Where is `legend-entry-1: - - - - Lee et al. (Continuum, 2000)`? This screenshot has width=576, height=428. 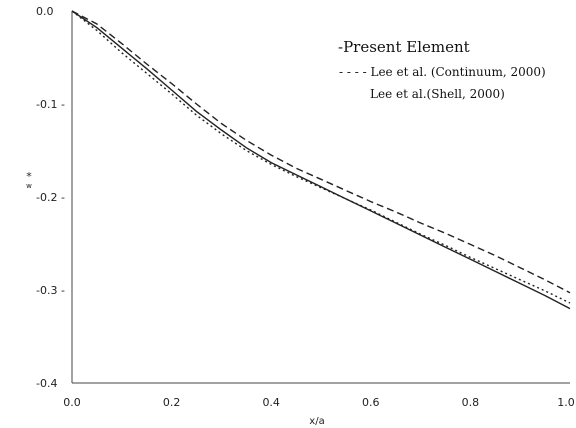 legend-entry-1: - - - - Lee et al. (Continuum, 2000) is located at coordinates (442, 72).